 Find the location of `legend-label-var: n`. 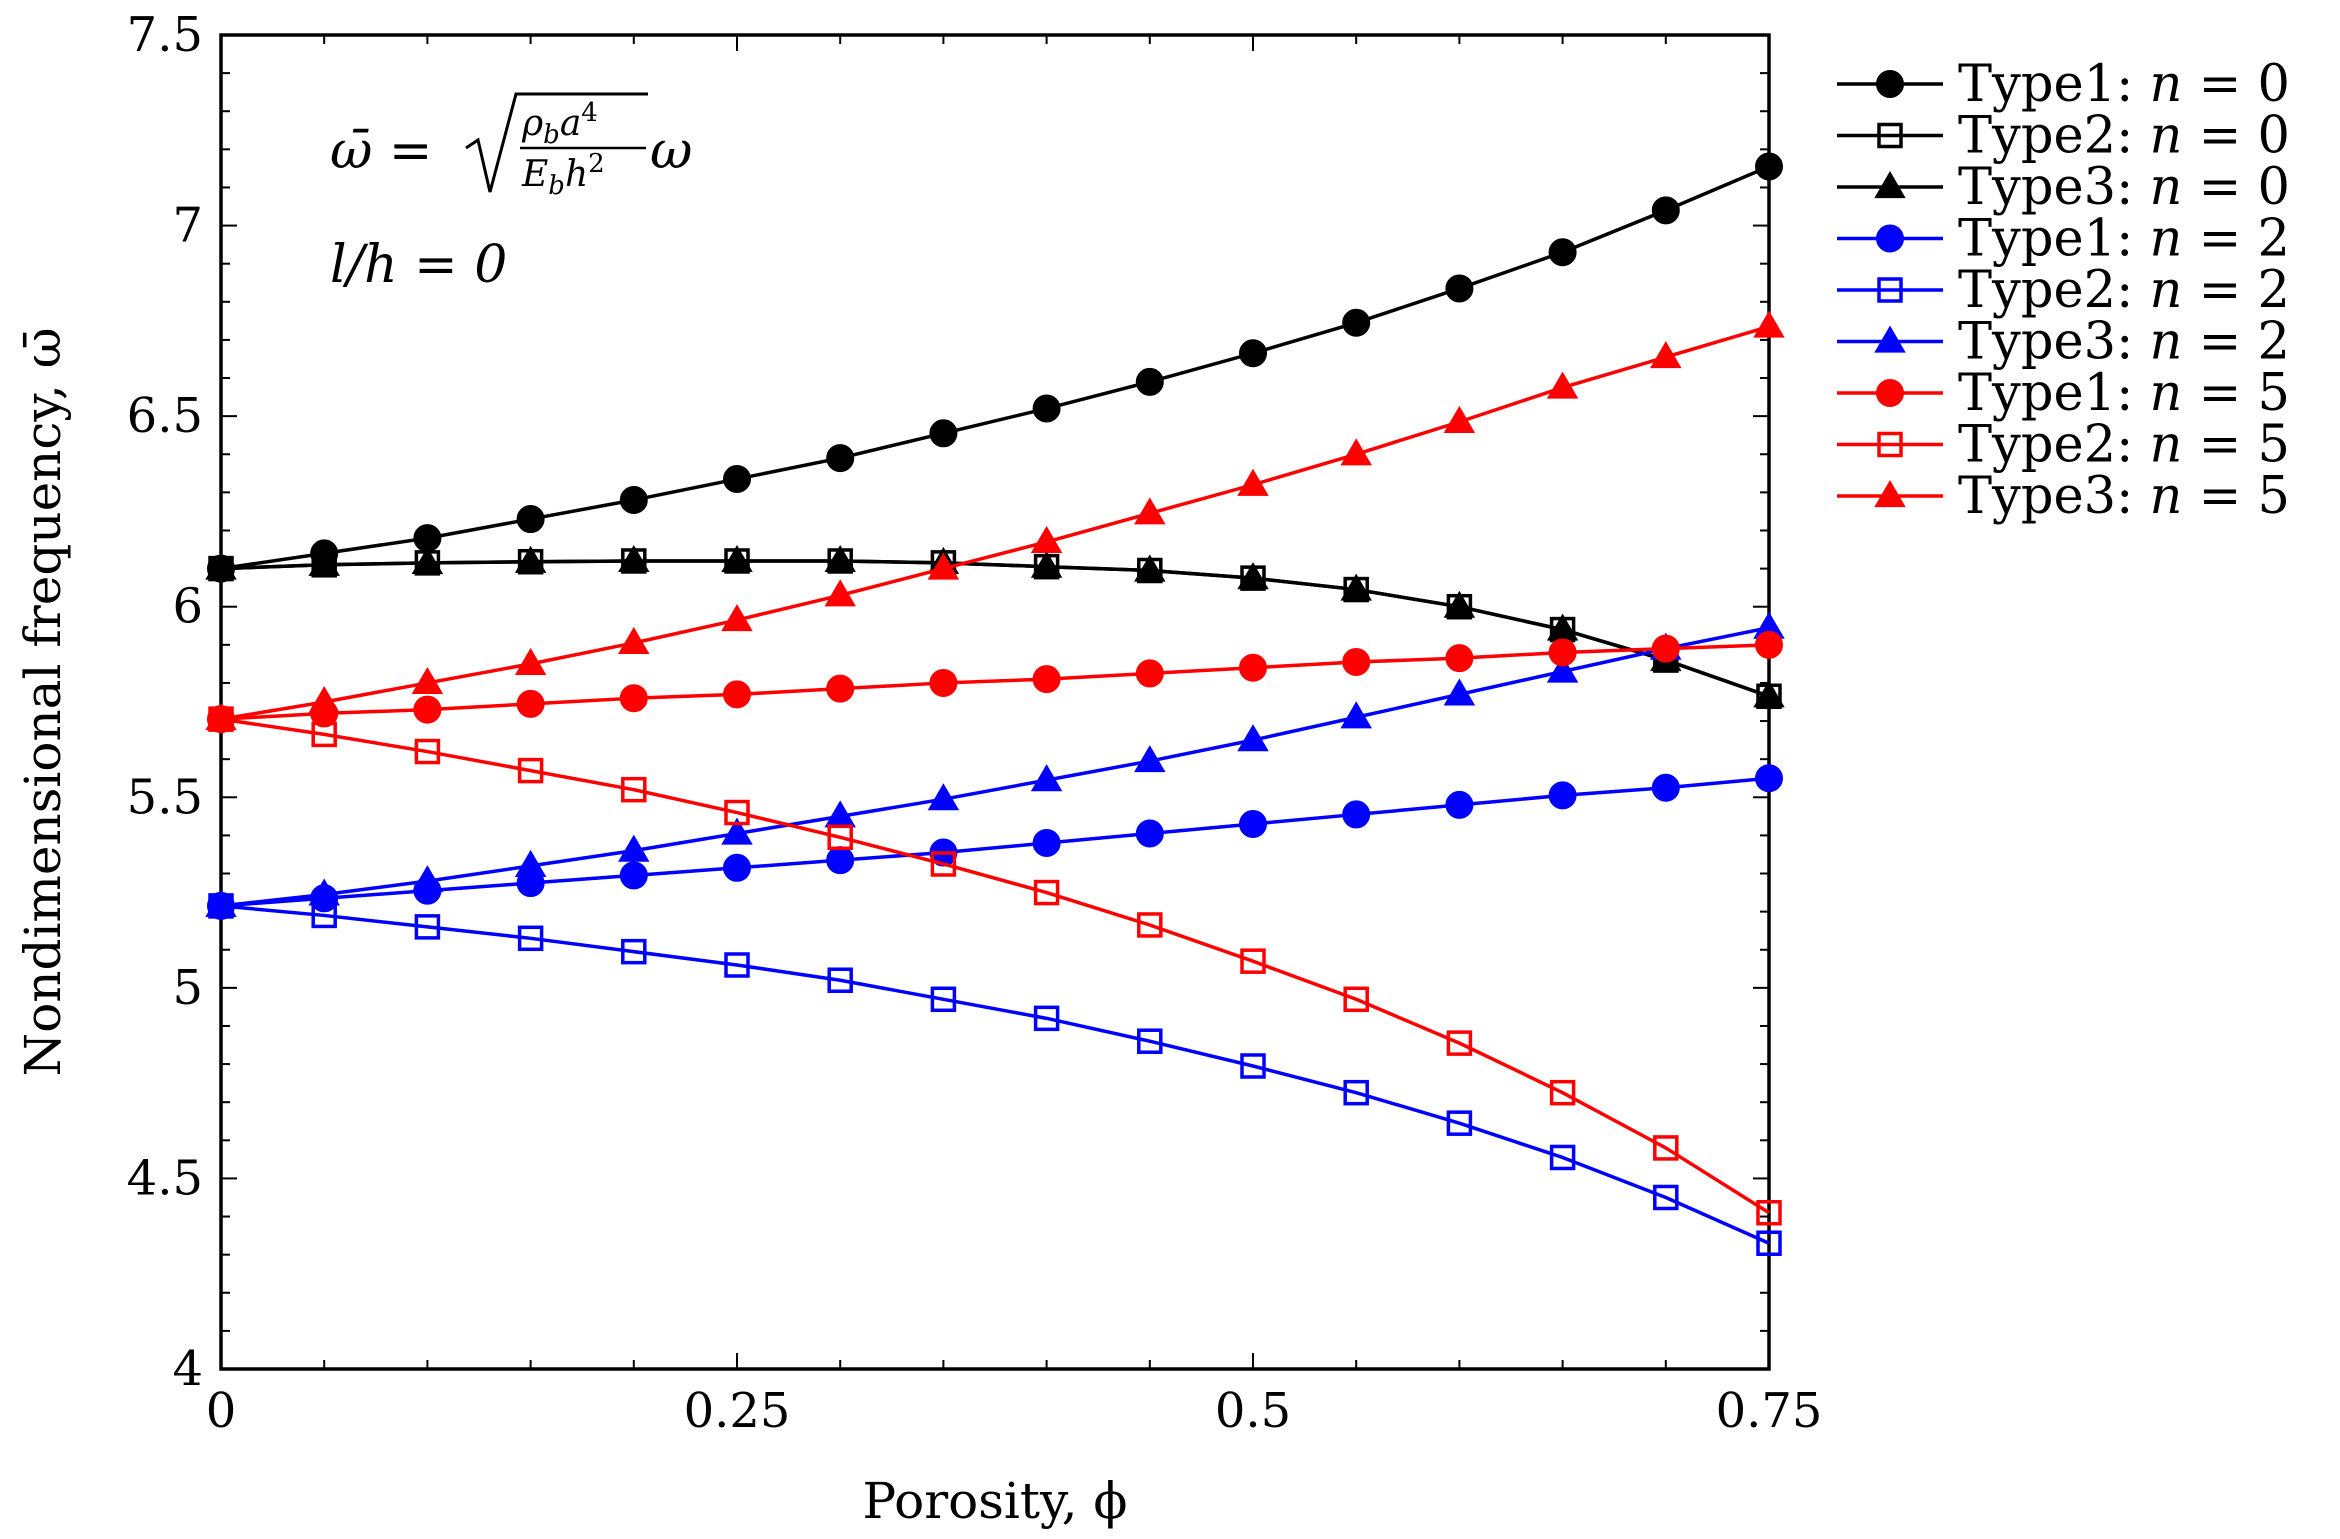

legend-label-var: n is located at coordinates (2174, 342).